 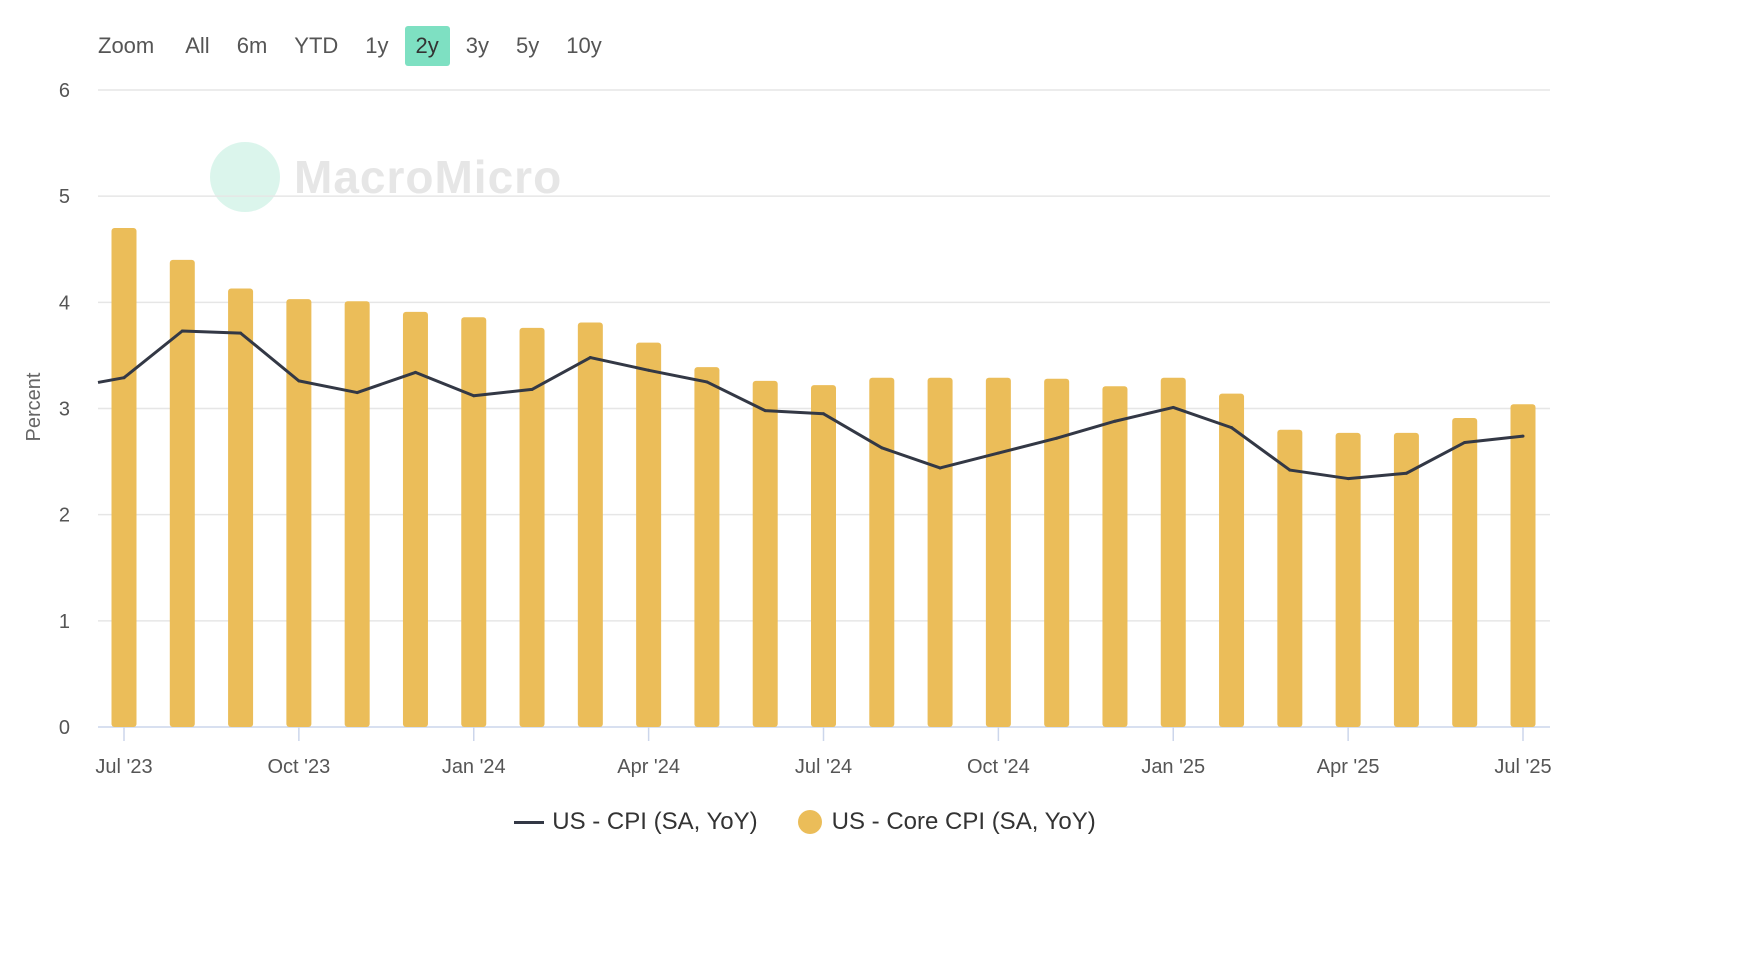 What do you see at coordinates (529, 822) in the screenshot?
I see `legend-line-swatch` at bounding box center [529, 822].